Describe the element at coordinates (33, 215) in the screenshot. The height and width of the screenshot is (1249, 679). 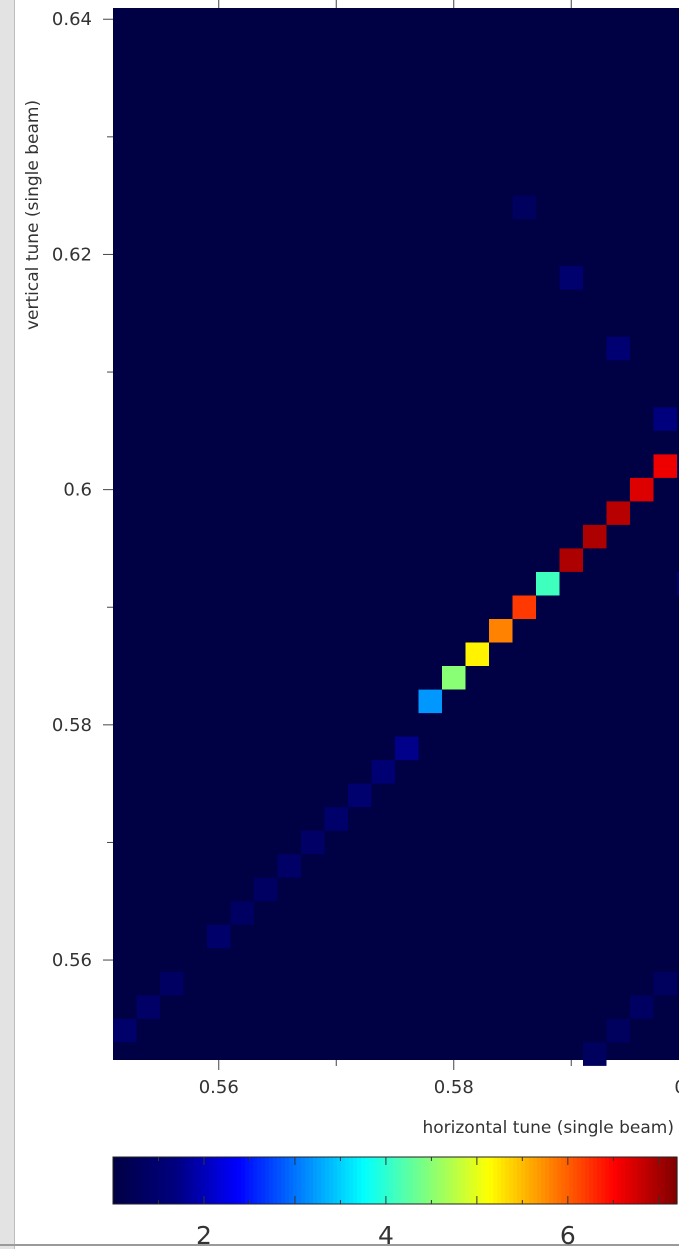
I see `y-axis-label: vertical tune (single beam)` at that location.